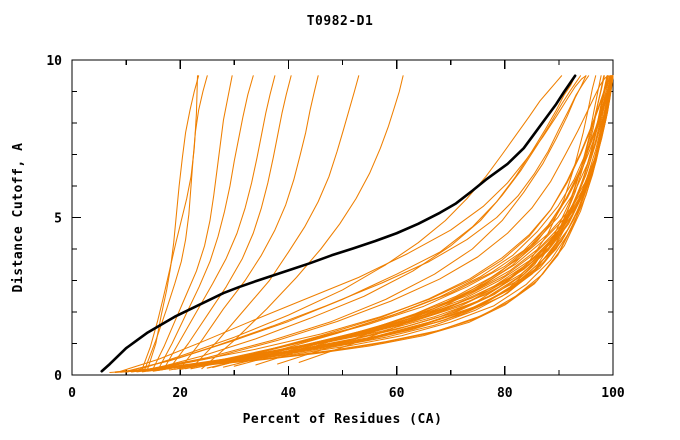  I want to click on y-tick-label: 10, so click(54, 61).